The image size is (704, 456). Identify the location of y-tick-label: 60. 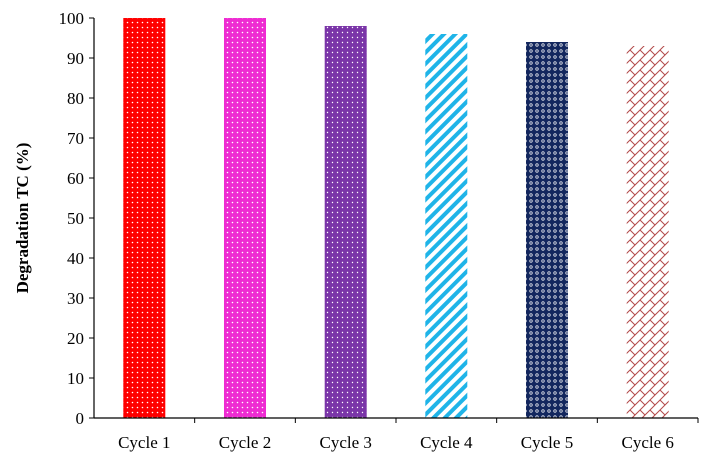
(75, 178).